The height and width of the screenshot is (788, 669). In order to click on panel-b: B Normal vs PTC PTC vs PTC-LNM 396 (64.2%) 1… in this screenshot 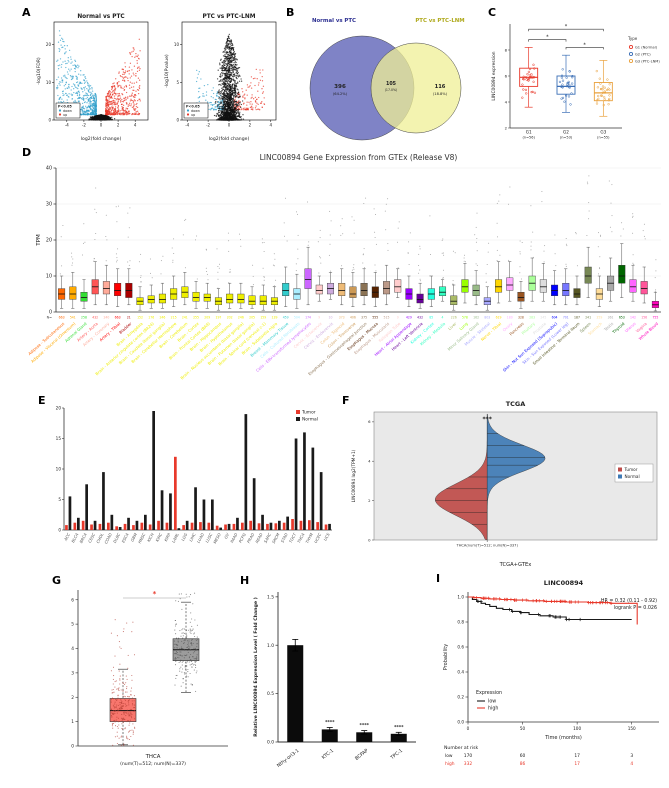, I will do `click(386, 78)`.